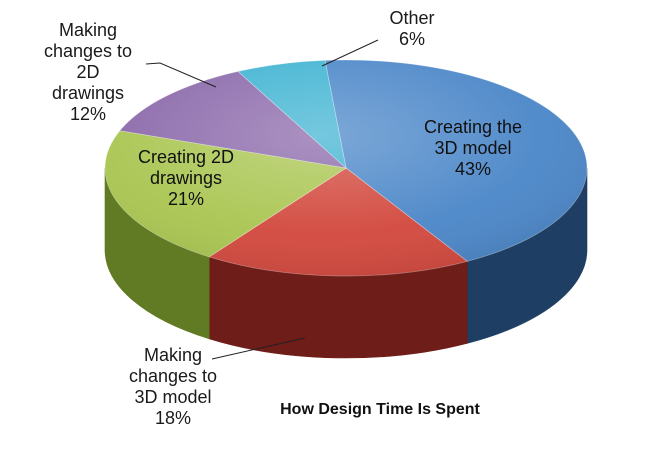 This screenshot has width=652, height=460. I want to click on slice-label-creating-2d-drawings: Creating 2D drawings 21%, so click(186, 178).